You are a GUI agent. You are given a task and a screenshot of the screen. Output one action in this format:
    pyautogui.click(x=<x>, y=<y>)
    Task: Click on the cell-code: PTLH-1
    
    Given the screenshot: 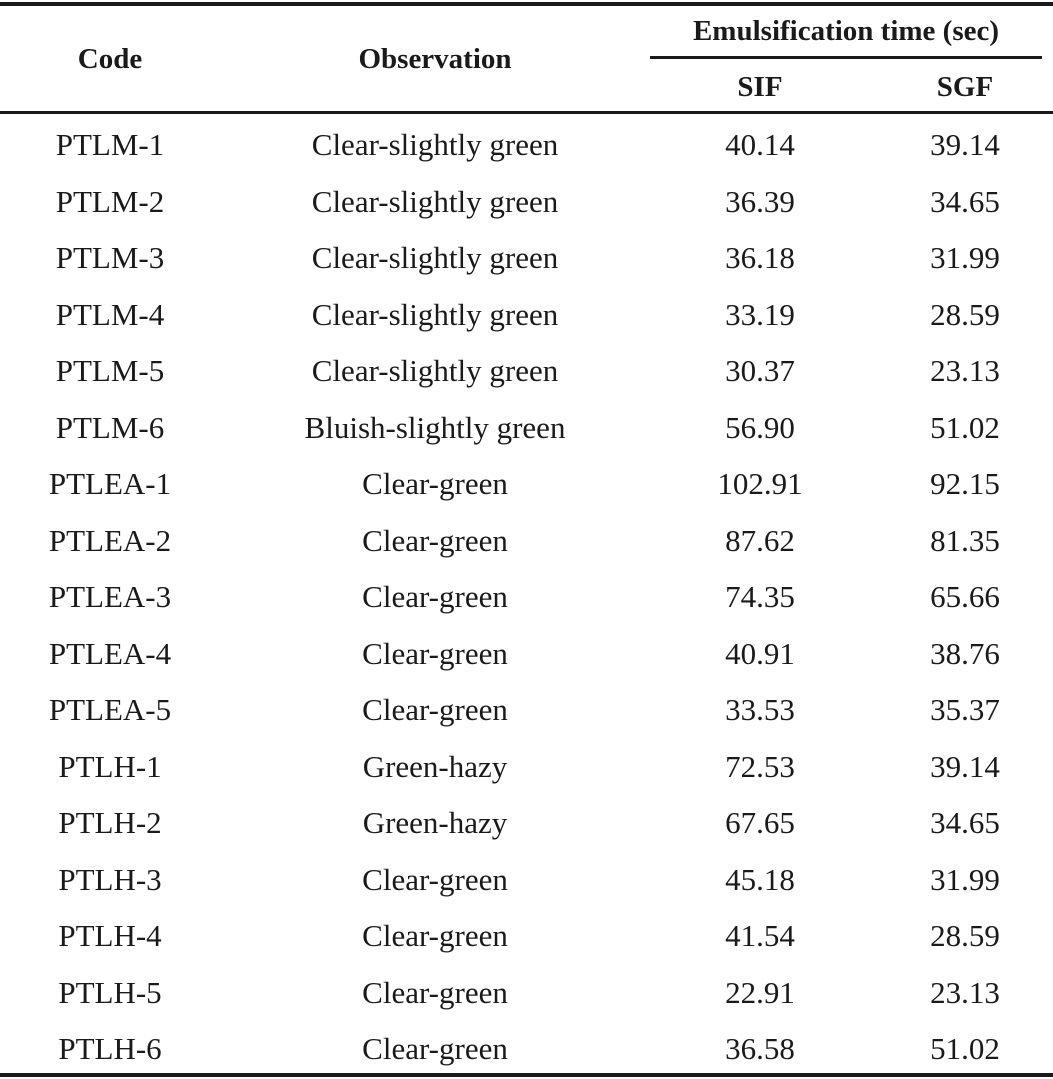 What is the action you would take?
    pyautogui.click(x=110, y=766)
    